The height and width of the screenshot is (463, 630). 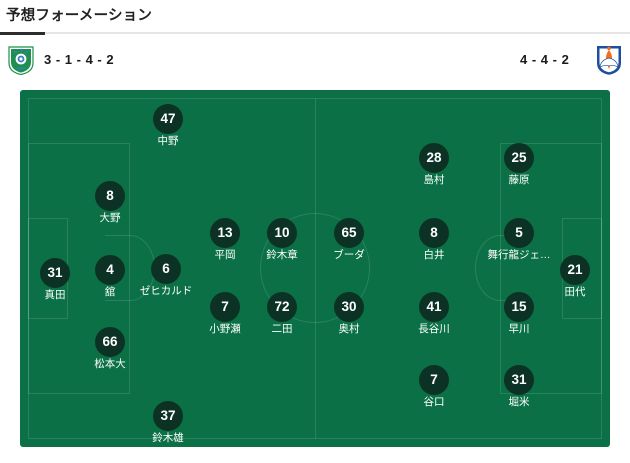 I want to click on player-name: 中野, so click(x=168, y=141).